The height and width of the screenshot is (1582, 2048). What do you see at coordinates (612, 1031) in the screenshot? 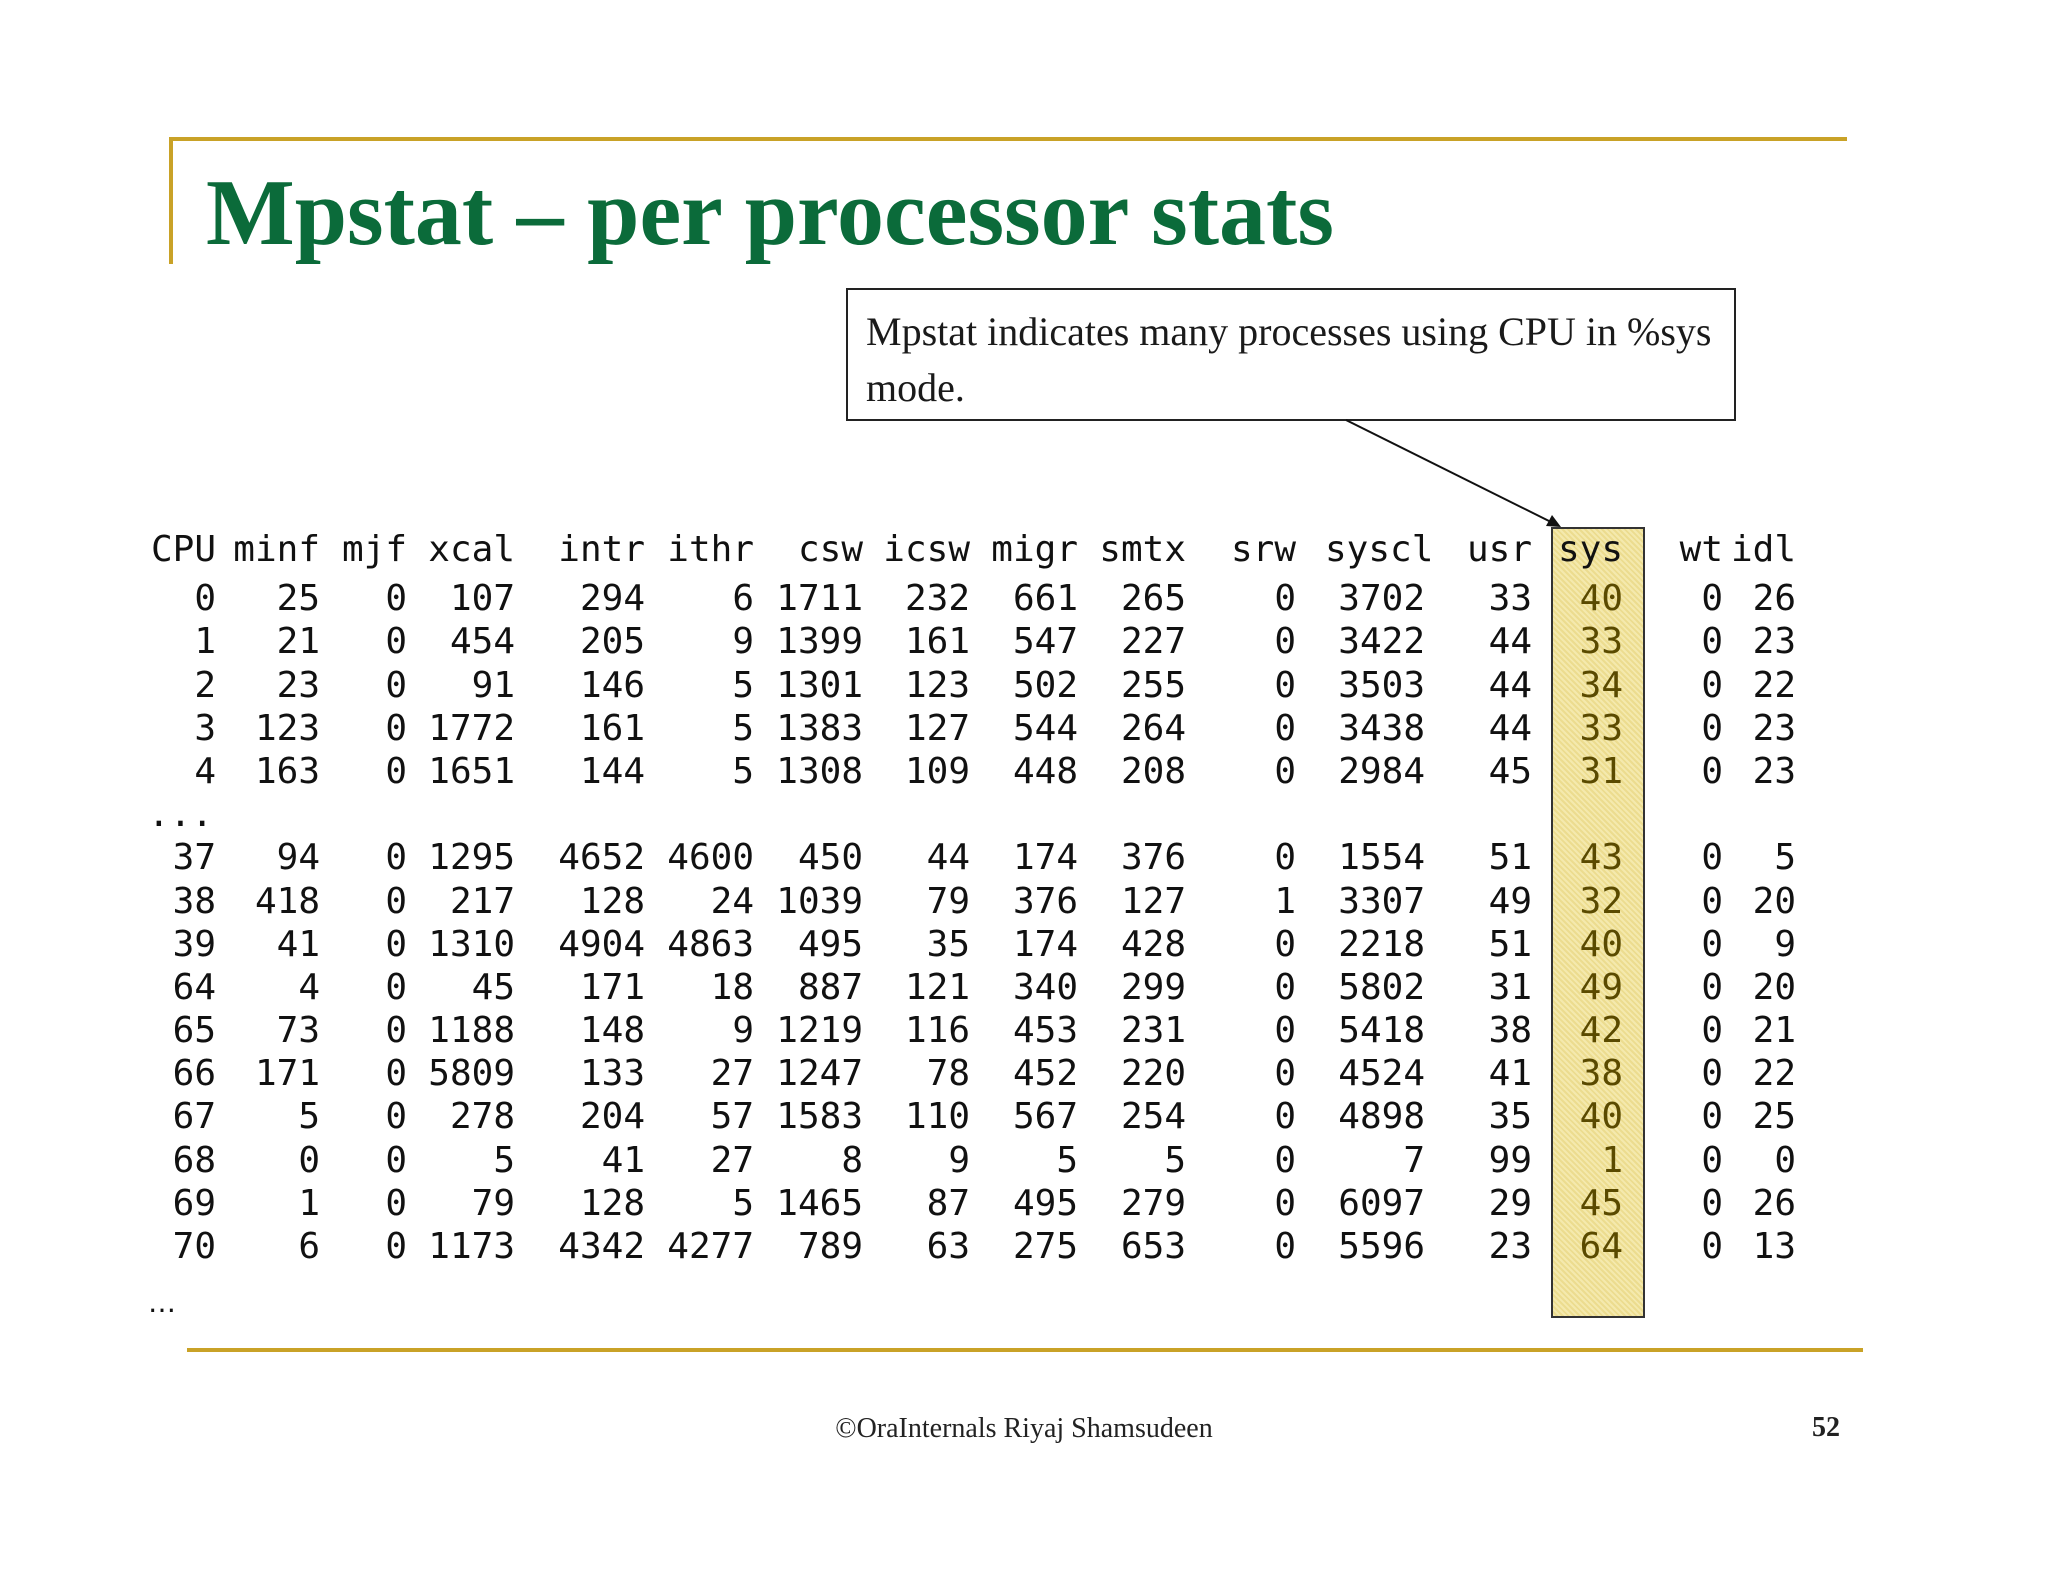
I see `cell-intr: 148` at bounding box center [612, 1031].